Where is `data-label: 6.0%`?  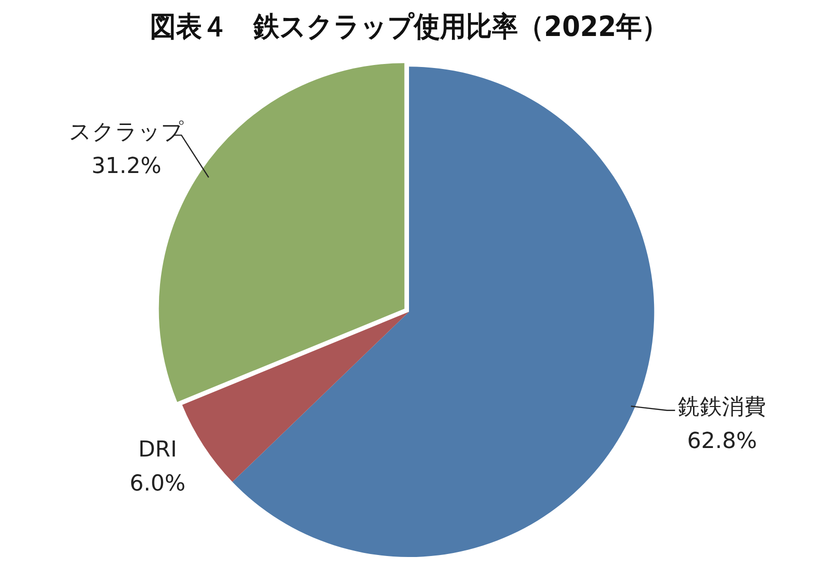 data-label: 6.0% is located at coordinates (158, 483).